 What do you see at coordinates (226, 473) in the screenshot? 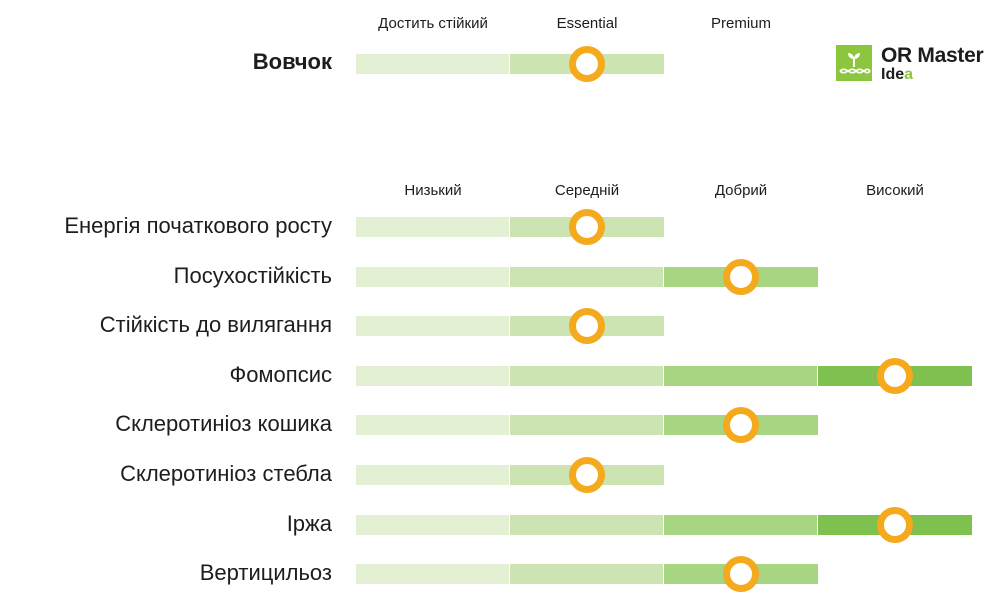
I see `trait-label: Склеротиніоз стебла` at bounding box center [226, 473].